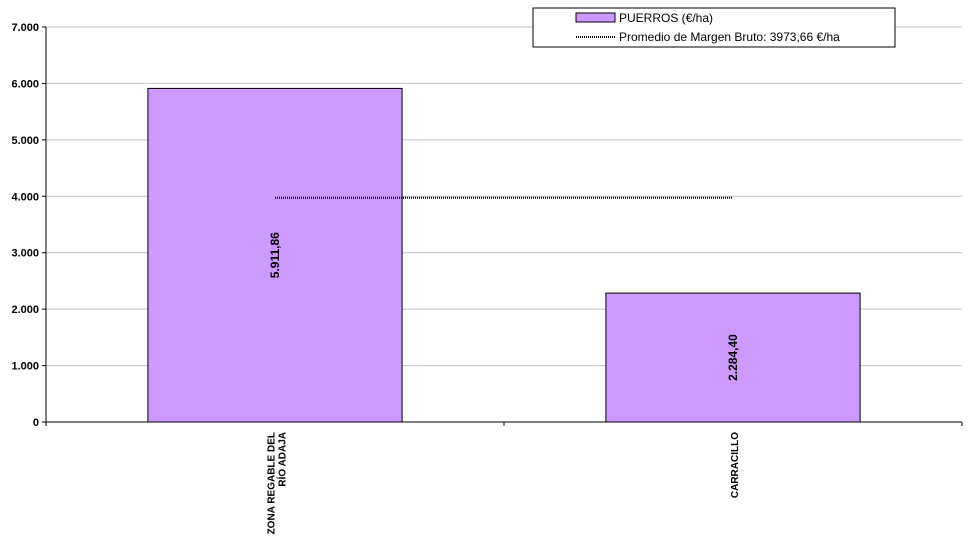 The image size is (969, 543). I want to click on legend-label-puerros: PUERROS (€/ha), so click(666, 18).